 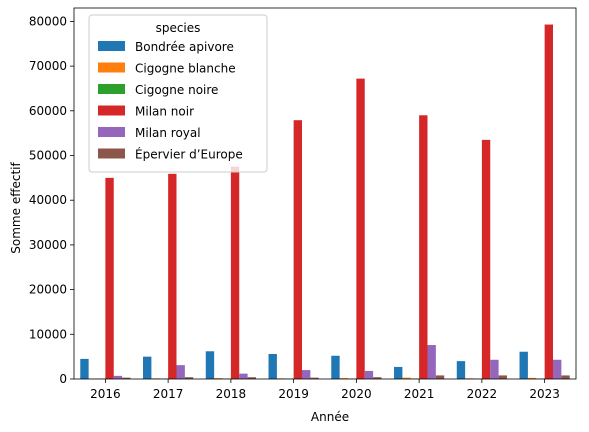 I want to click on x-tick-label: 2020, so click(x=356, y=394).